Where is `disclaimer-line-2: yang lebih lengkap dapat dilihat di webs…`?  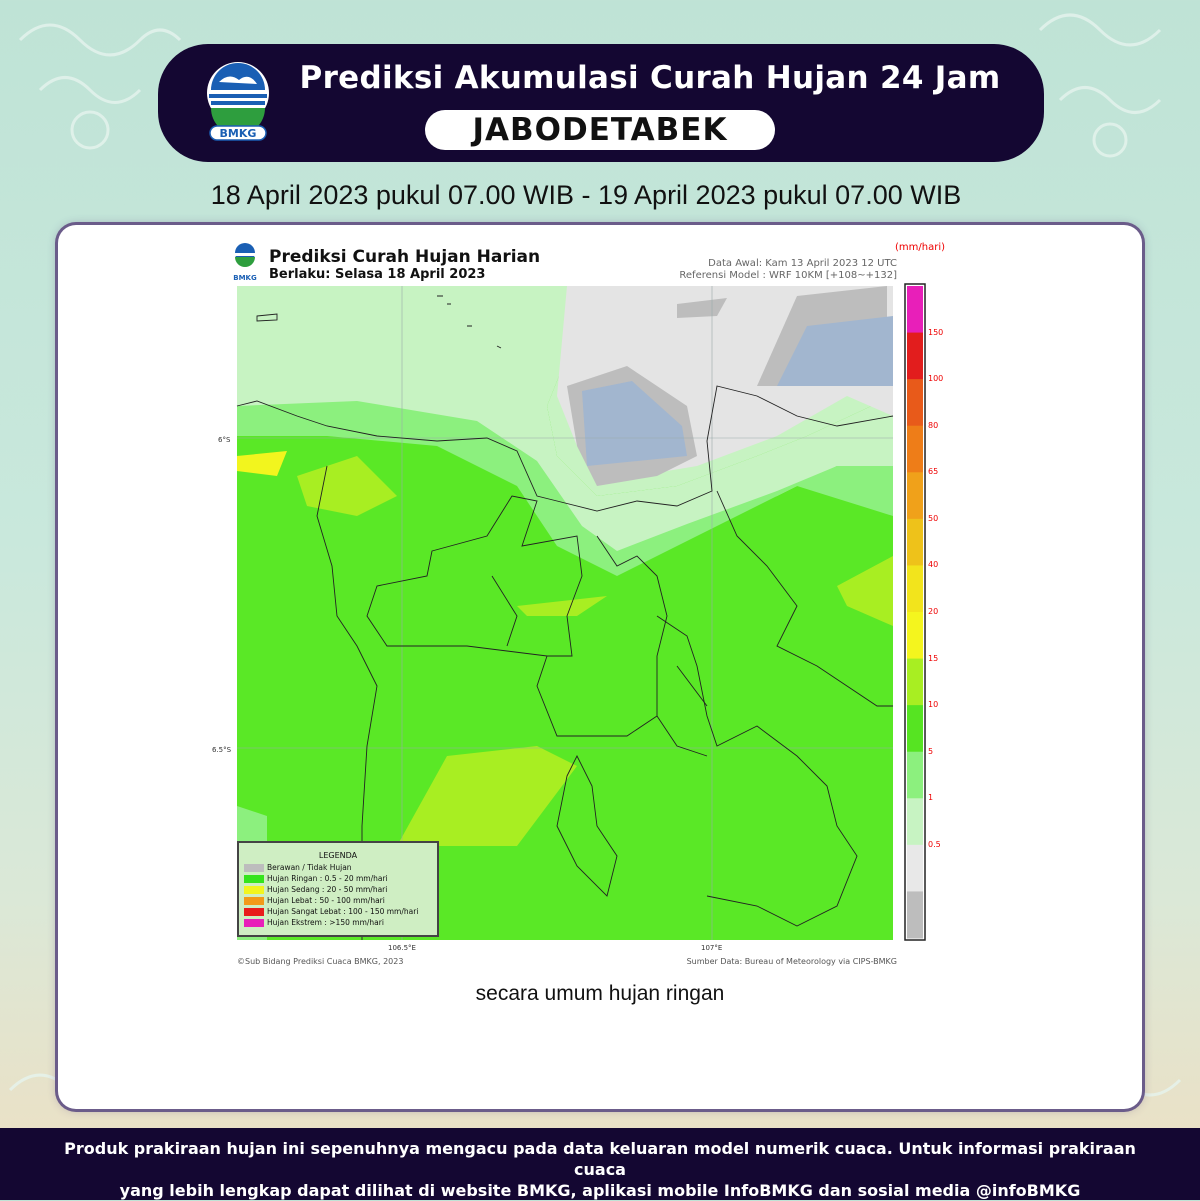 disclaimer-line-2: yang lebih lengkap dapat dilihat di webs… is located at coordinates (600, 1190).